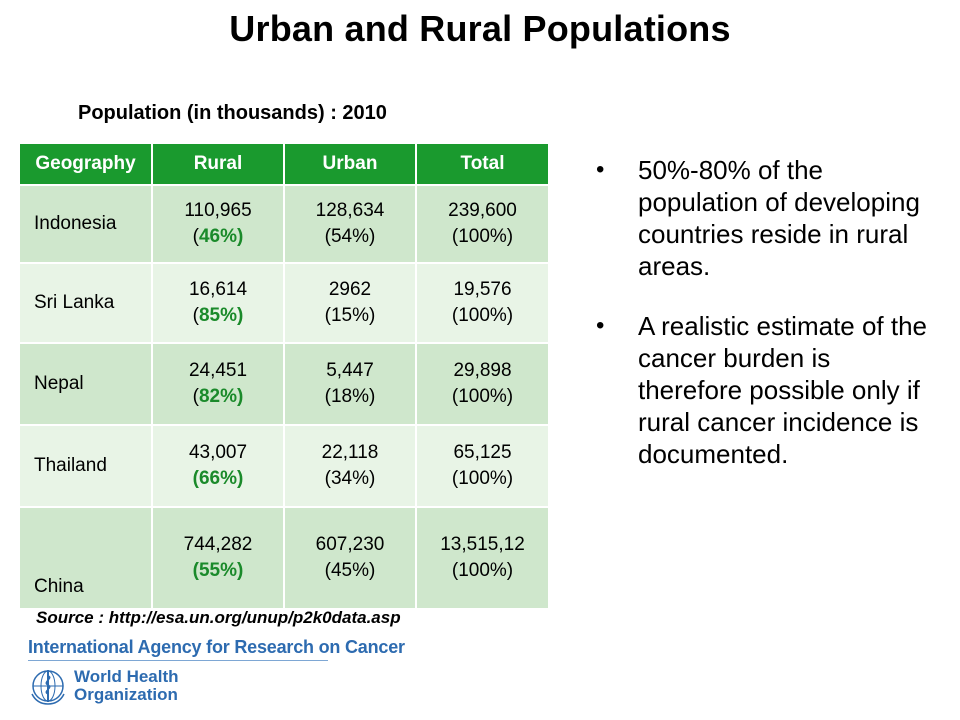  I want to click on urban-cell: 607,230 (45%), so click(350, 557).